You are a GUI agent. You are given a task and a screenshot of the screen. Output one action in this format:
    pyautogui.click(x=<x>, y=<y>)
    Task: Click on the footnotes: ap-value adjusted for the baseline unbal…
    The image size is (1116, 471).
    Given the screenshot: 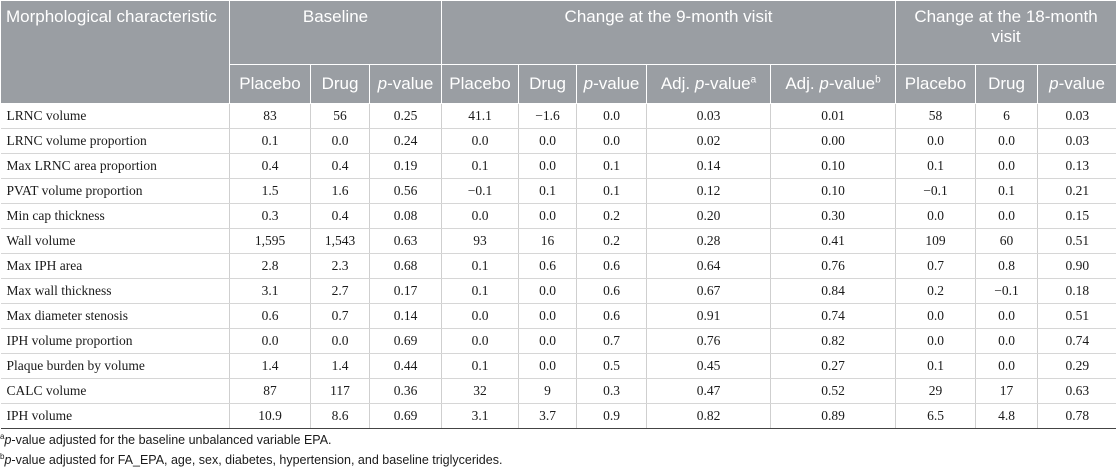 What is the action you would take?
    pyautogui.click(x=558, y=451)
    